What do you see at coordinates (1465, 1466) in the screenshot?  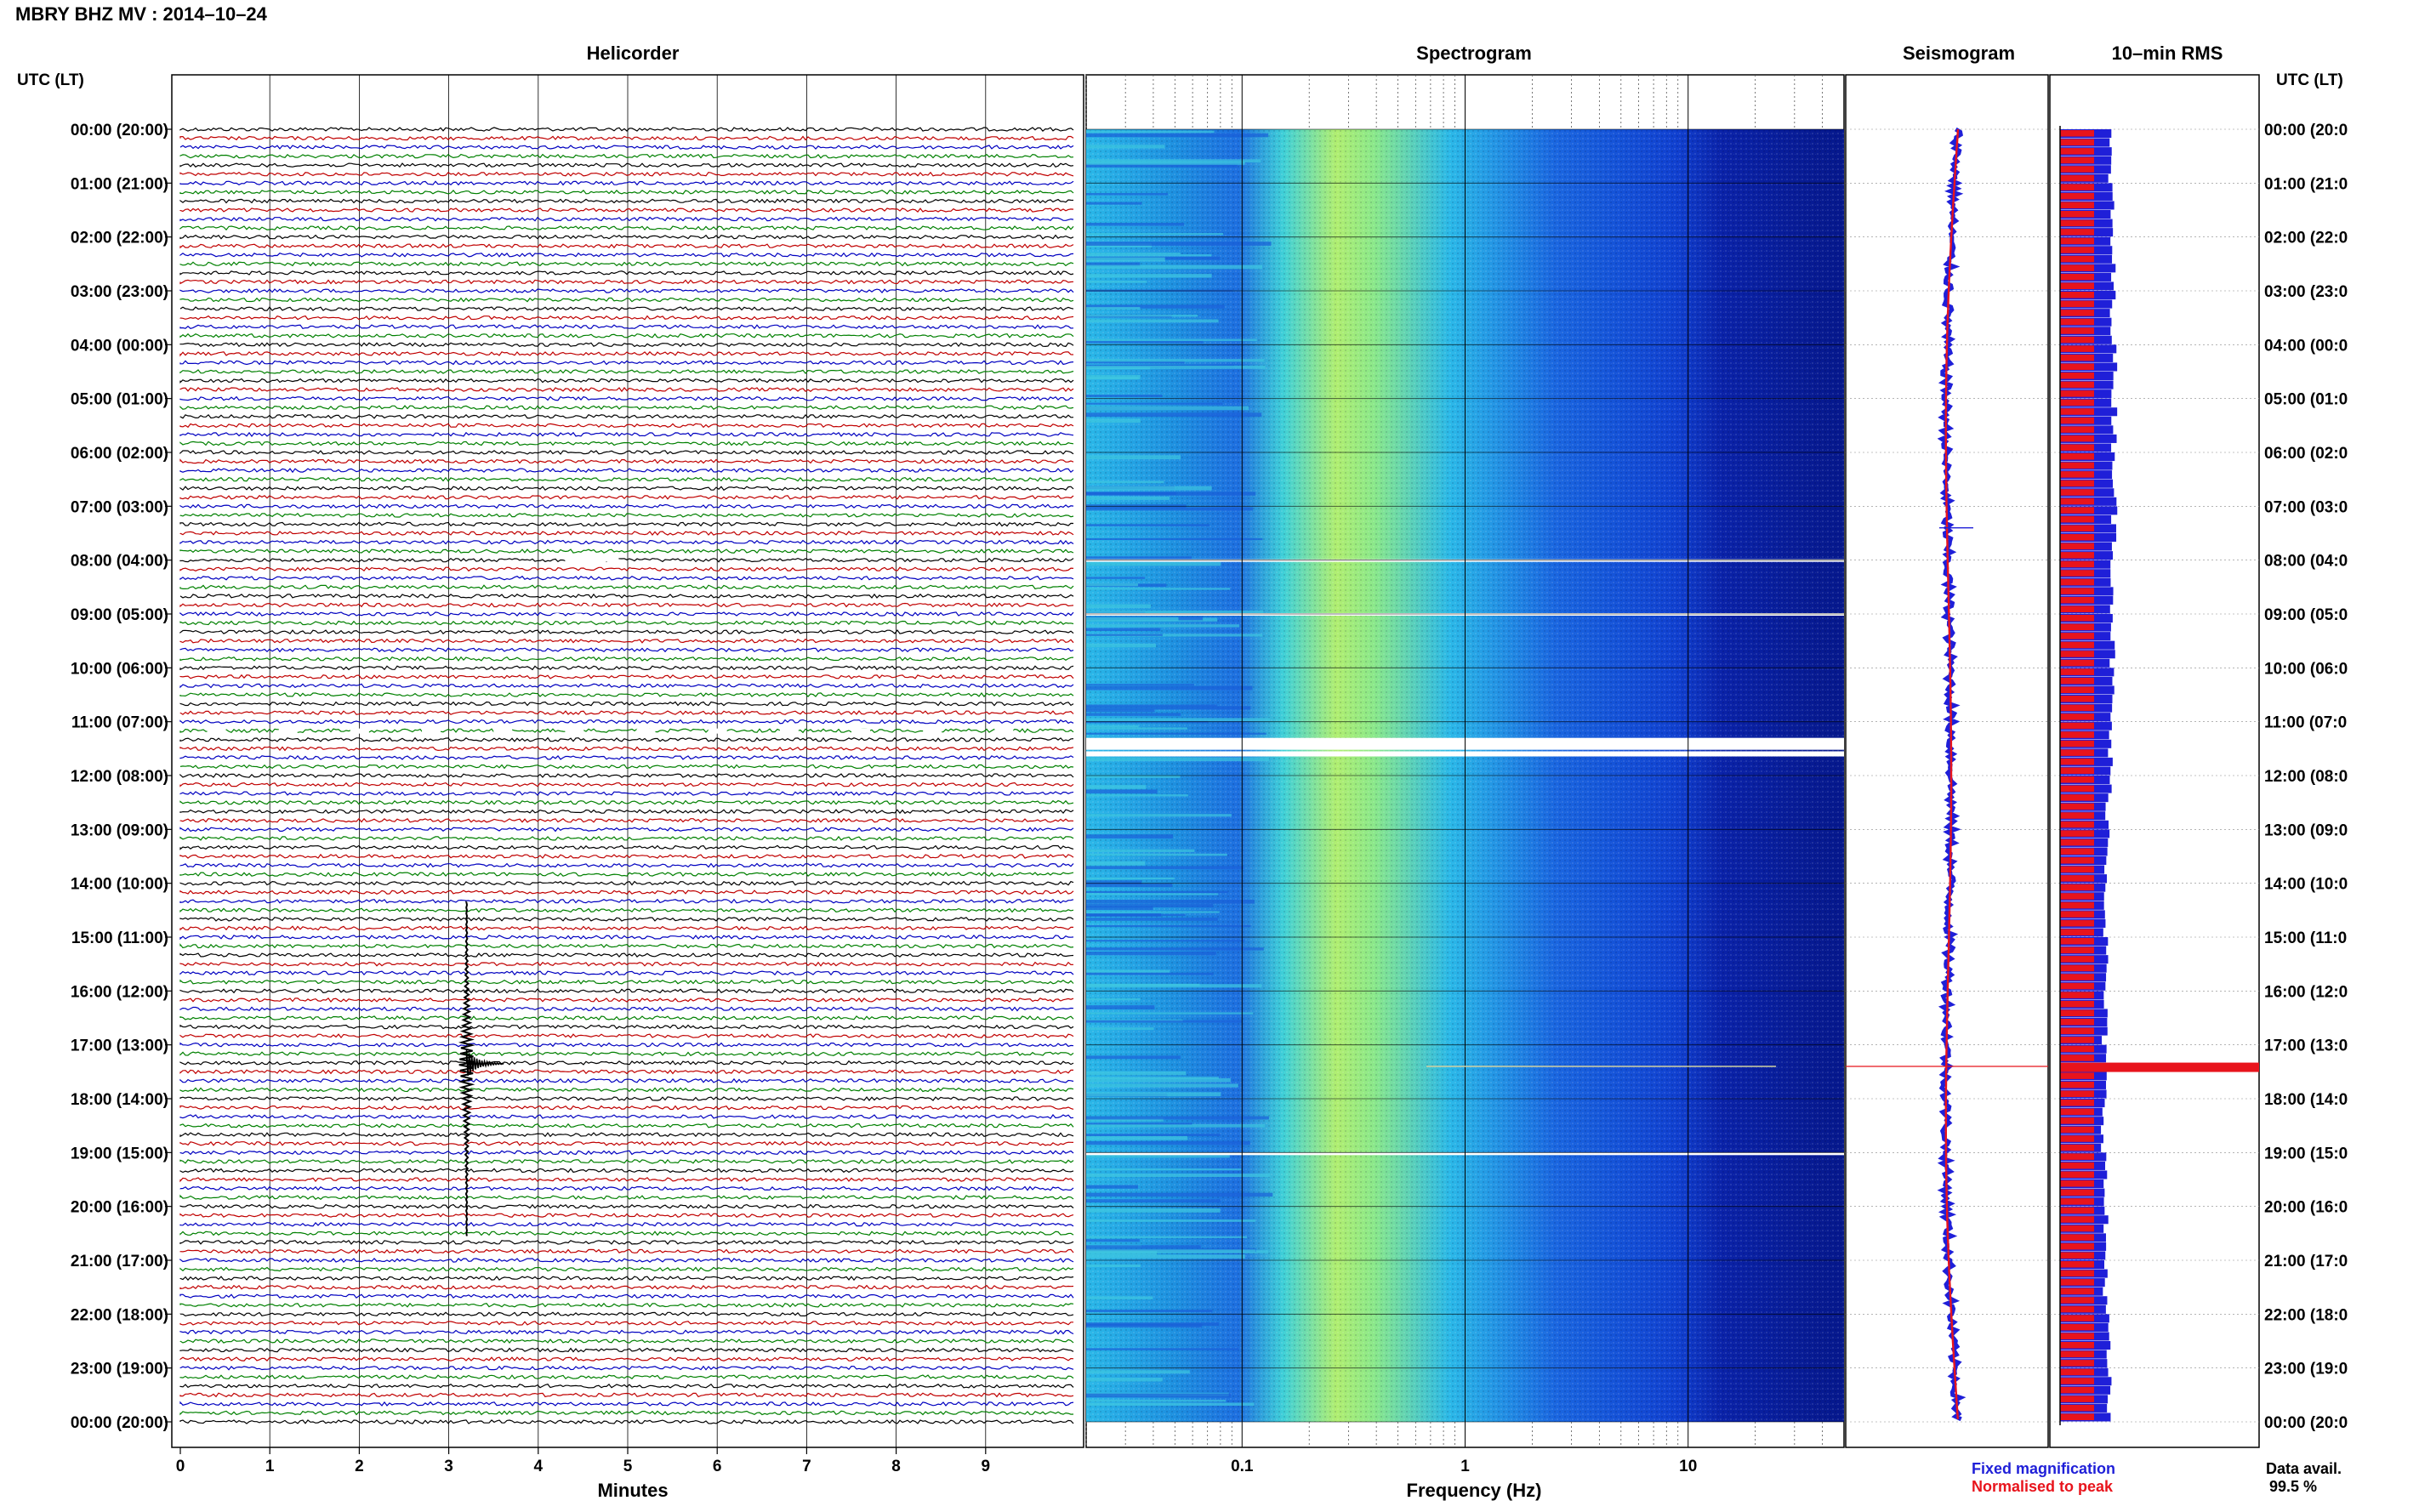 I see `frequency-tick-label: 1` at bounding box center [1465, 1466].